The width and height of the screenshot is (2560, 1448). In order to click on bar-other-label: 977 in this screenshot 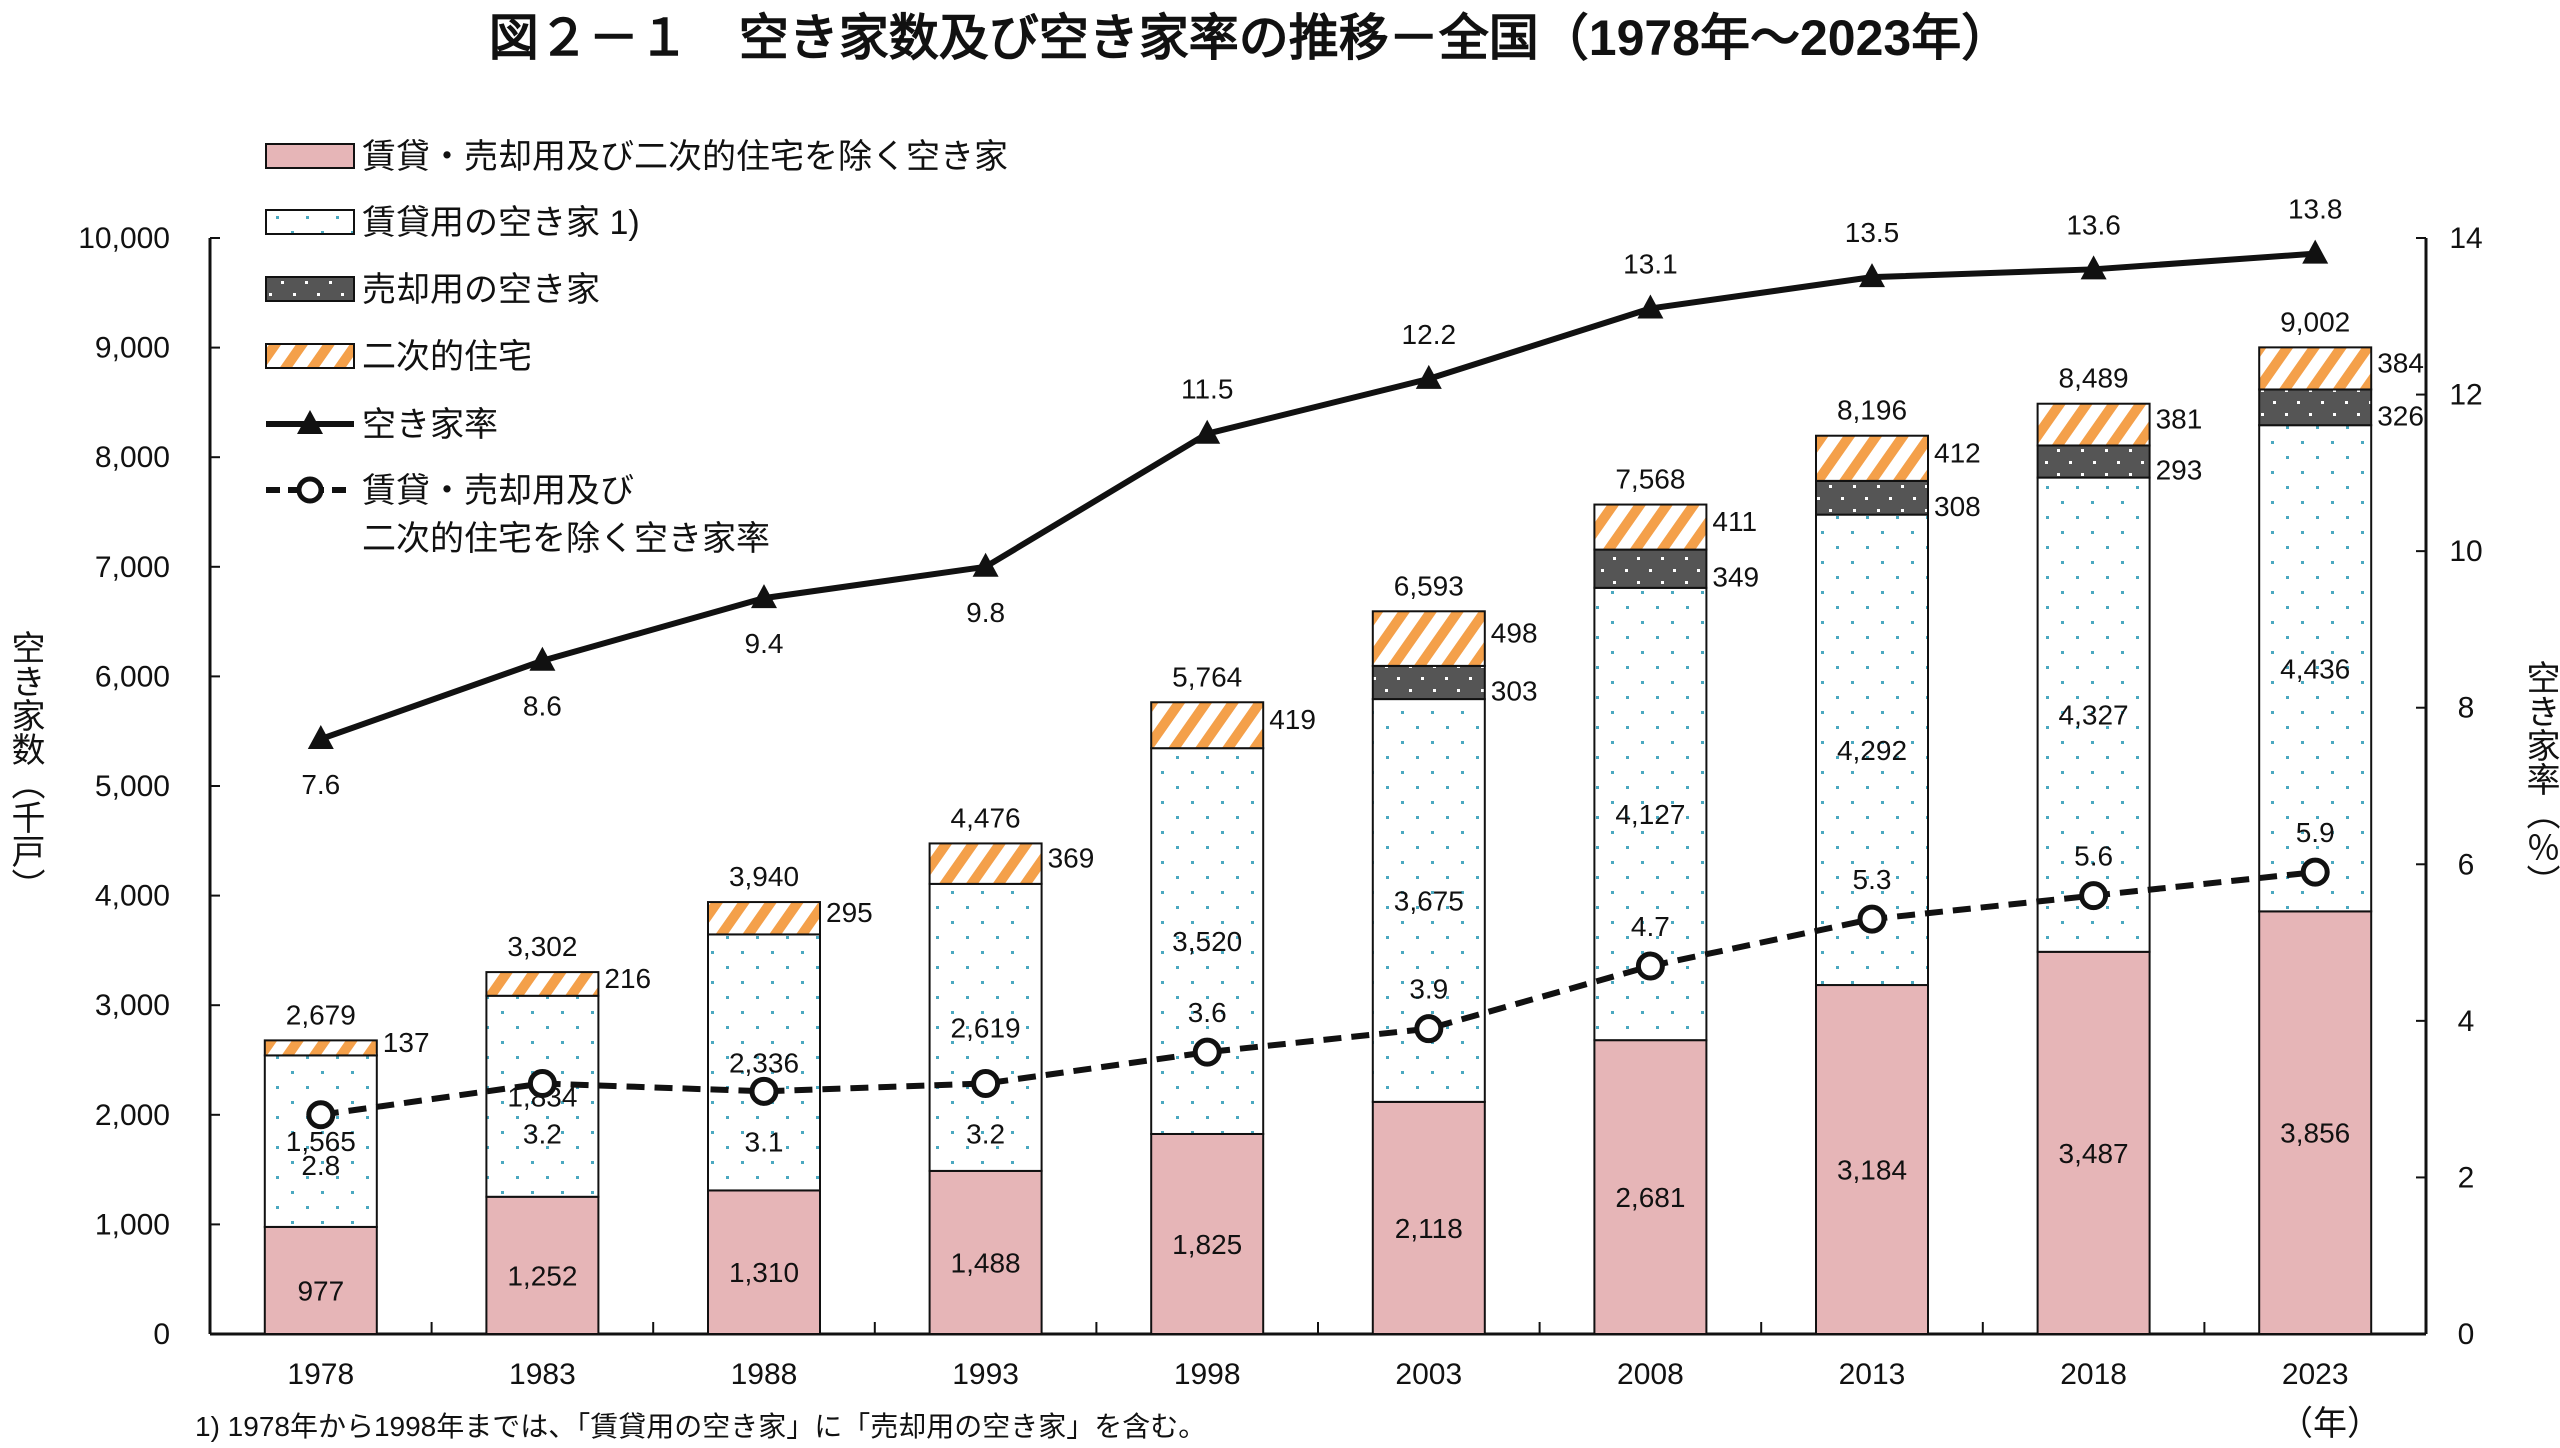, I will do `click(320, 1290)`.